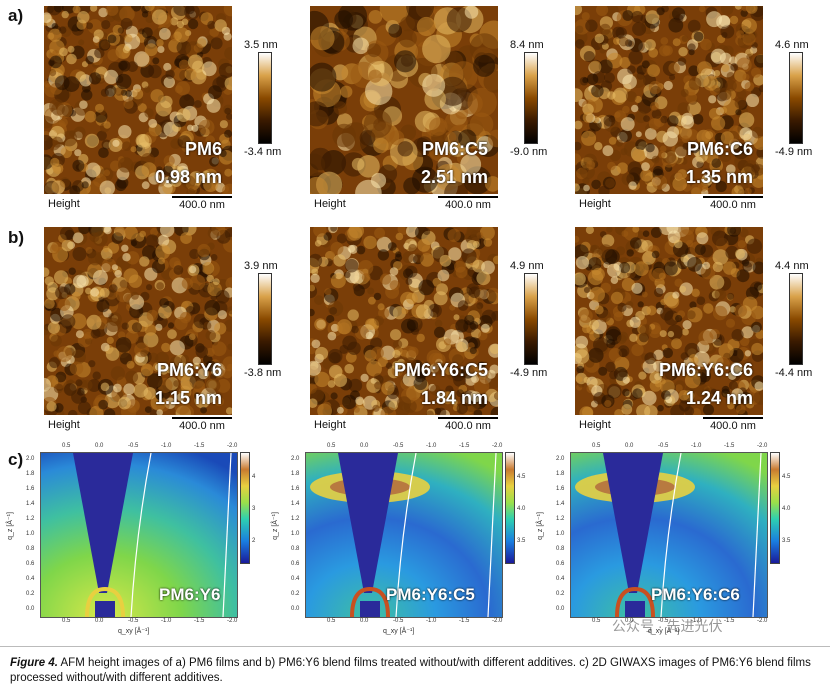 The height and width of the screenshot is (692, 830). I want to click on afm-image-b-1: PM6:Y6 1.15 nm, so click(138, 321).